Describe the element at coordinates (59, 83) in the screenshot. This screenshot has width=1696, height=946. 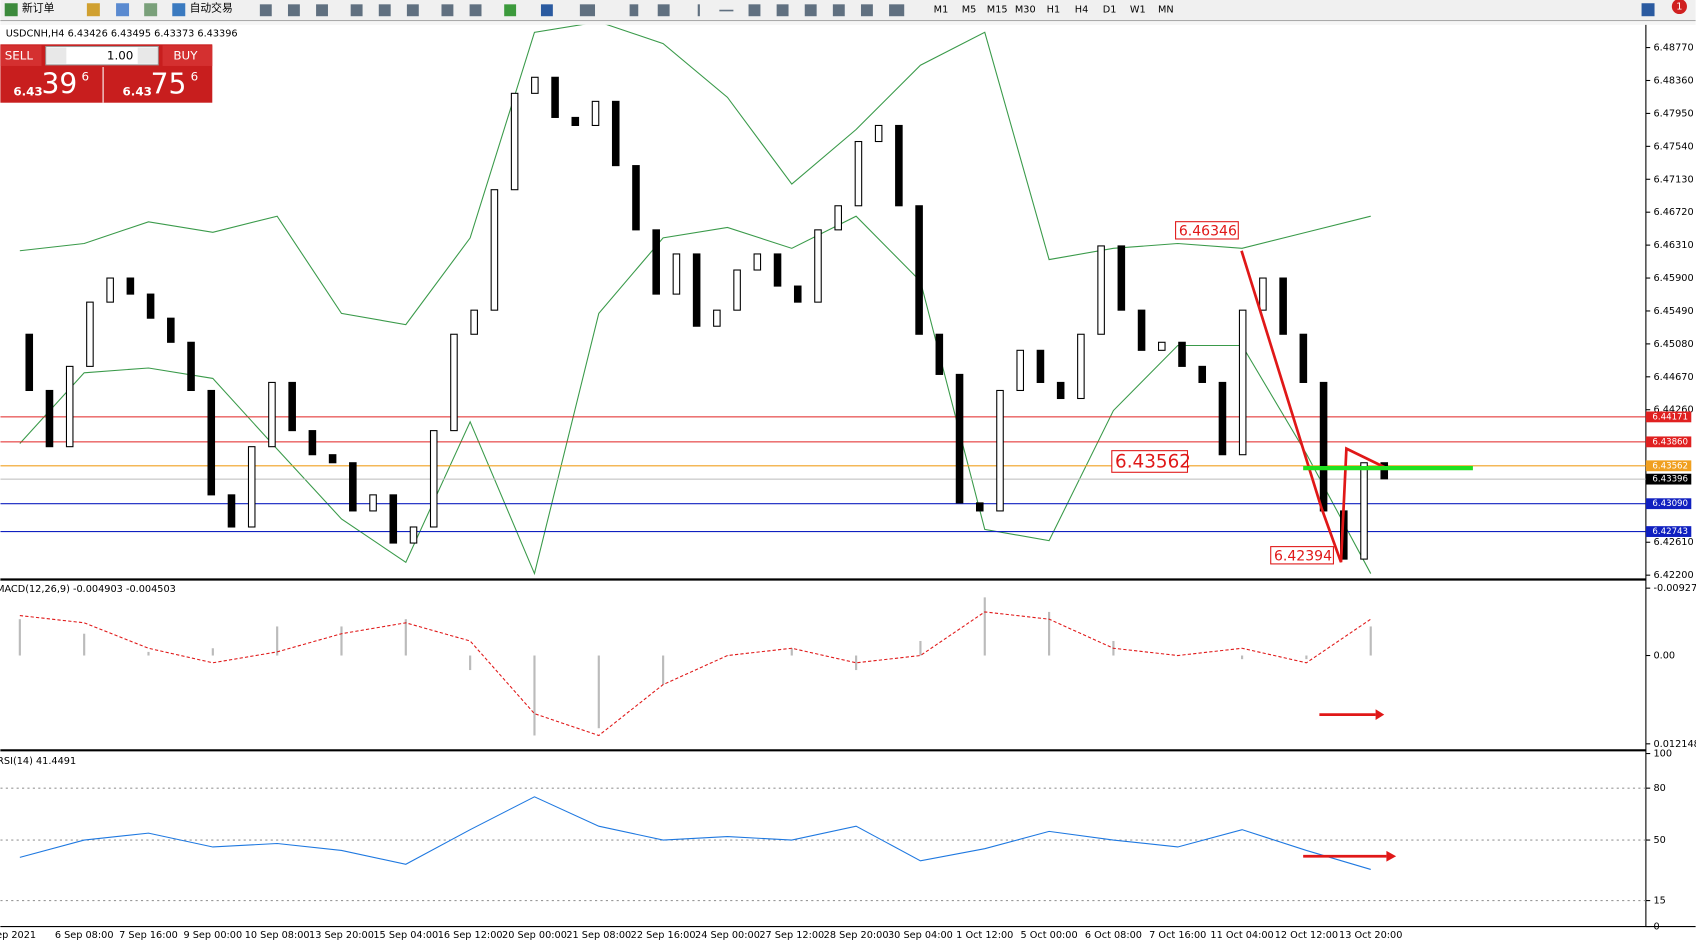
I see `bid-digits: 39` at that location.